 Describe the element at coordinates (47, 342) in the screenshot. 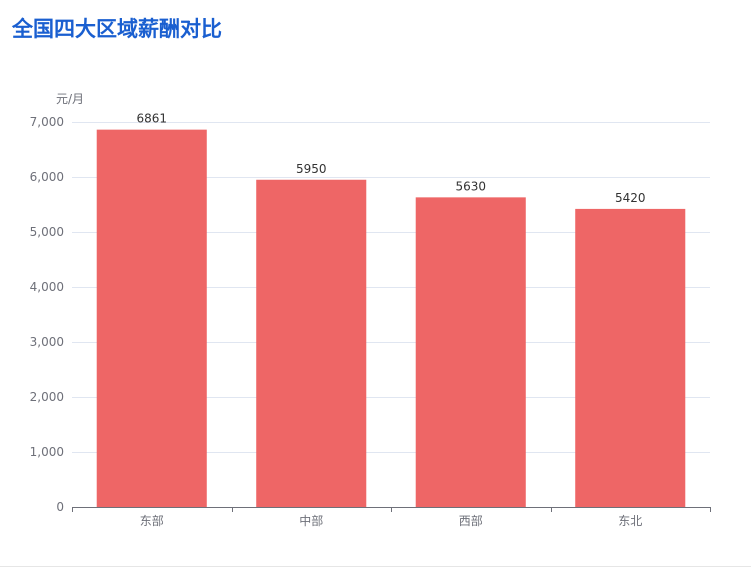

I see `y-tick-label: 3,000` at that location.